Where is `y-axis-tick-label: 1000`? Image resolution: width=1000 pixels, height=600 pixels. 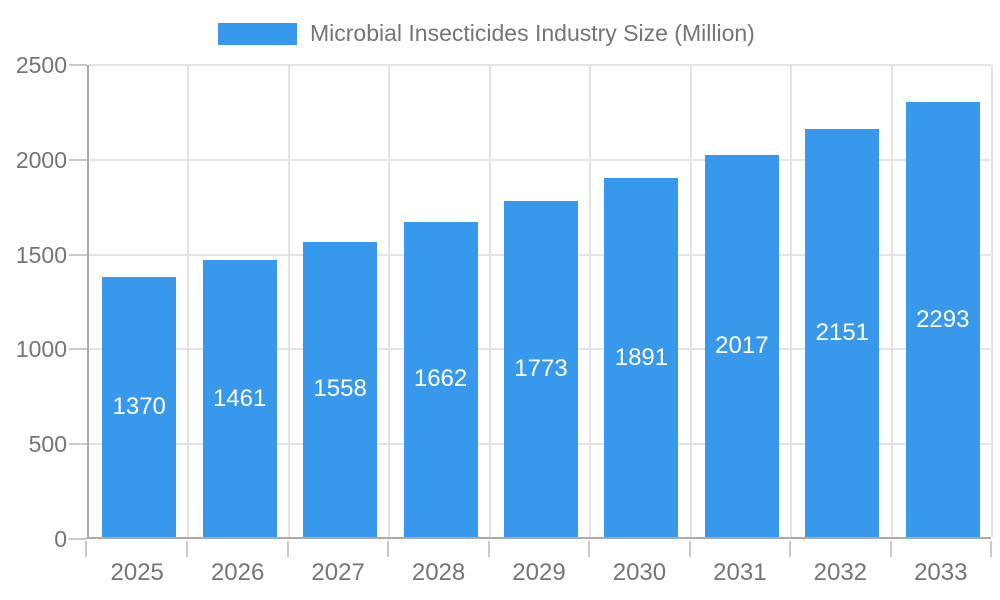
y-axis-tick-label: 1000 is located at coordinates (41, 349).